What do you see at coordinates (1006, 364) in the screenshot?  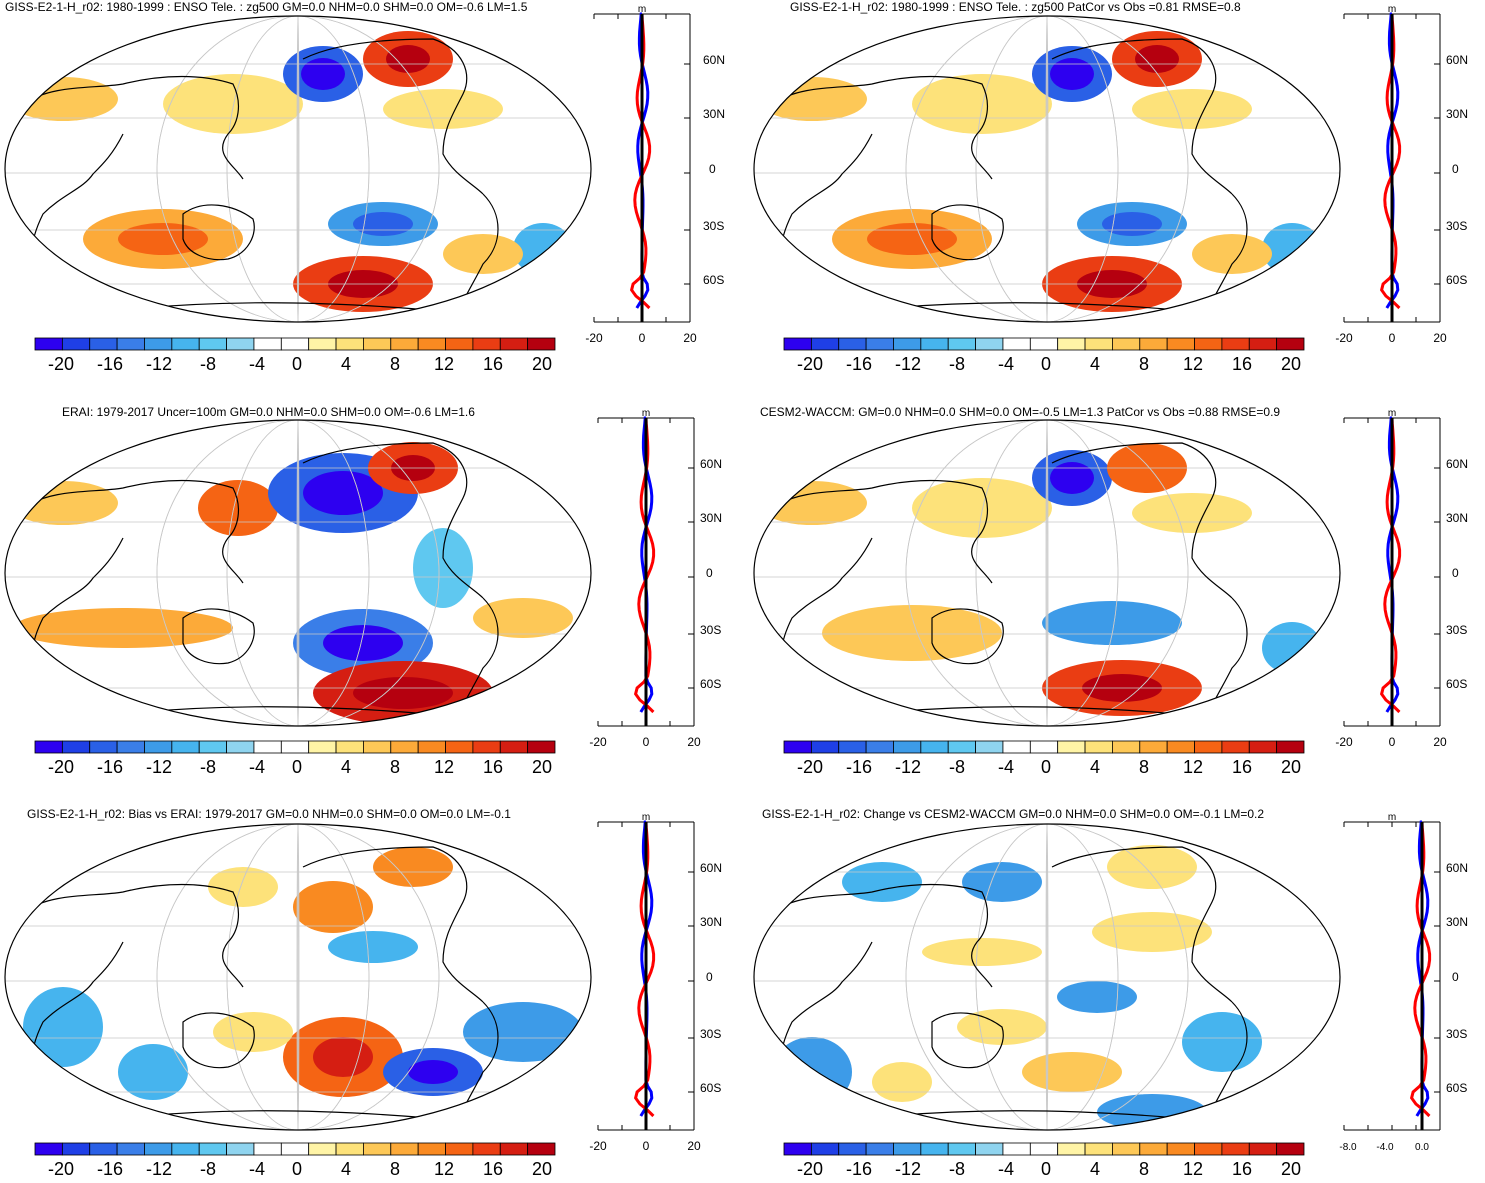 I see `cb2-label-4: -4` at bounding box center [1006, 364].